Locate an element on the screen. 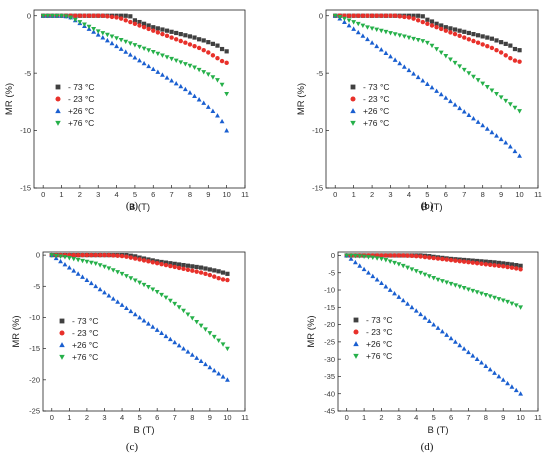 This screenshot has height=459, width=550. legend: - 73 °C - 23 °C +26 °C +76 °C is located at coordinates (373, 338).